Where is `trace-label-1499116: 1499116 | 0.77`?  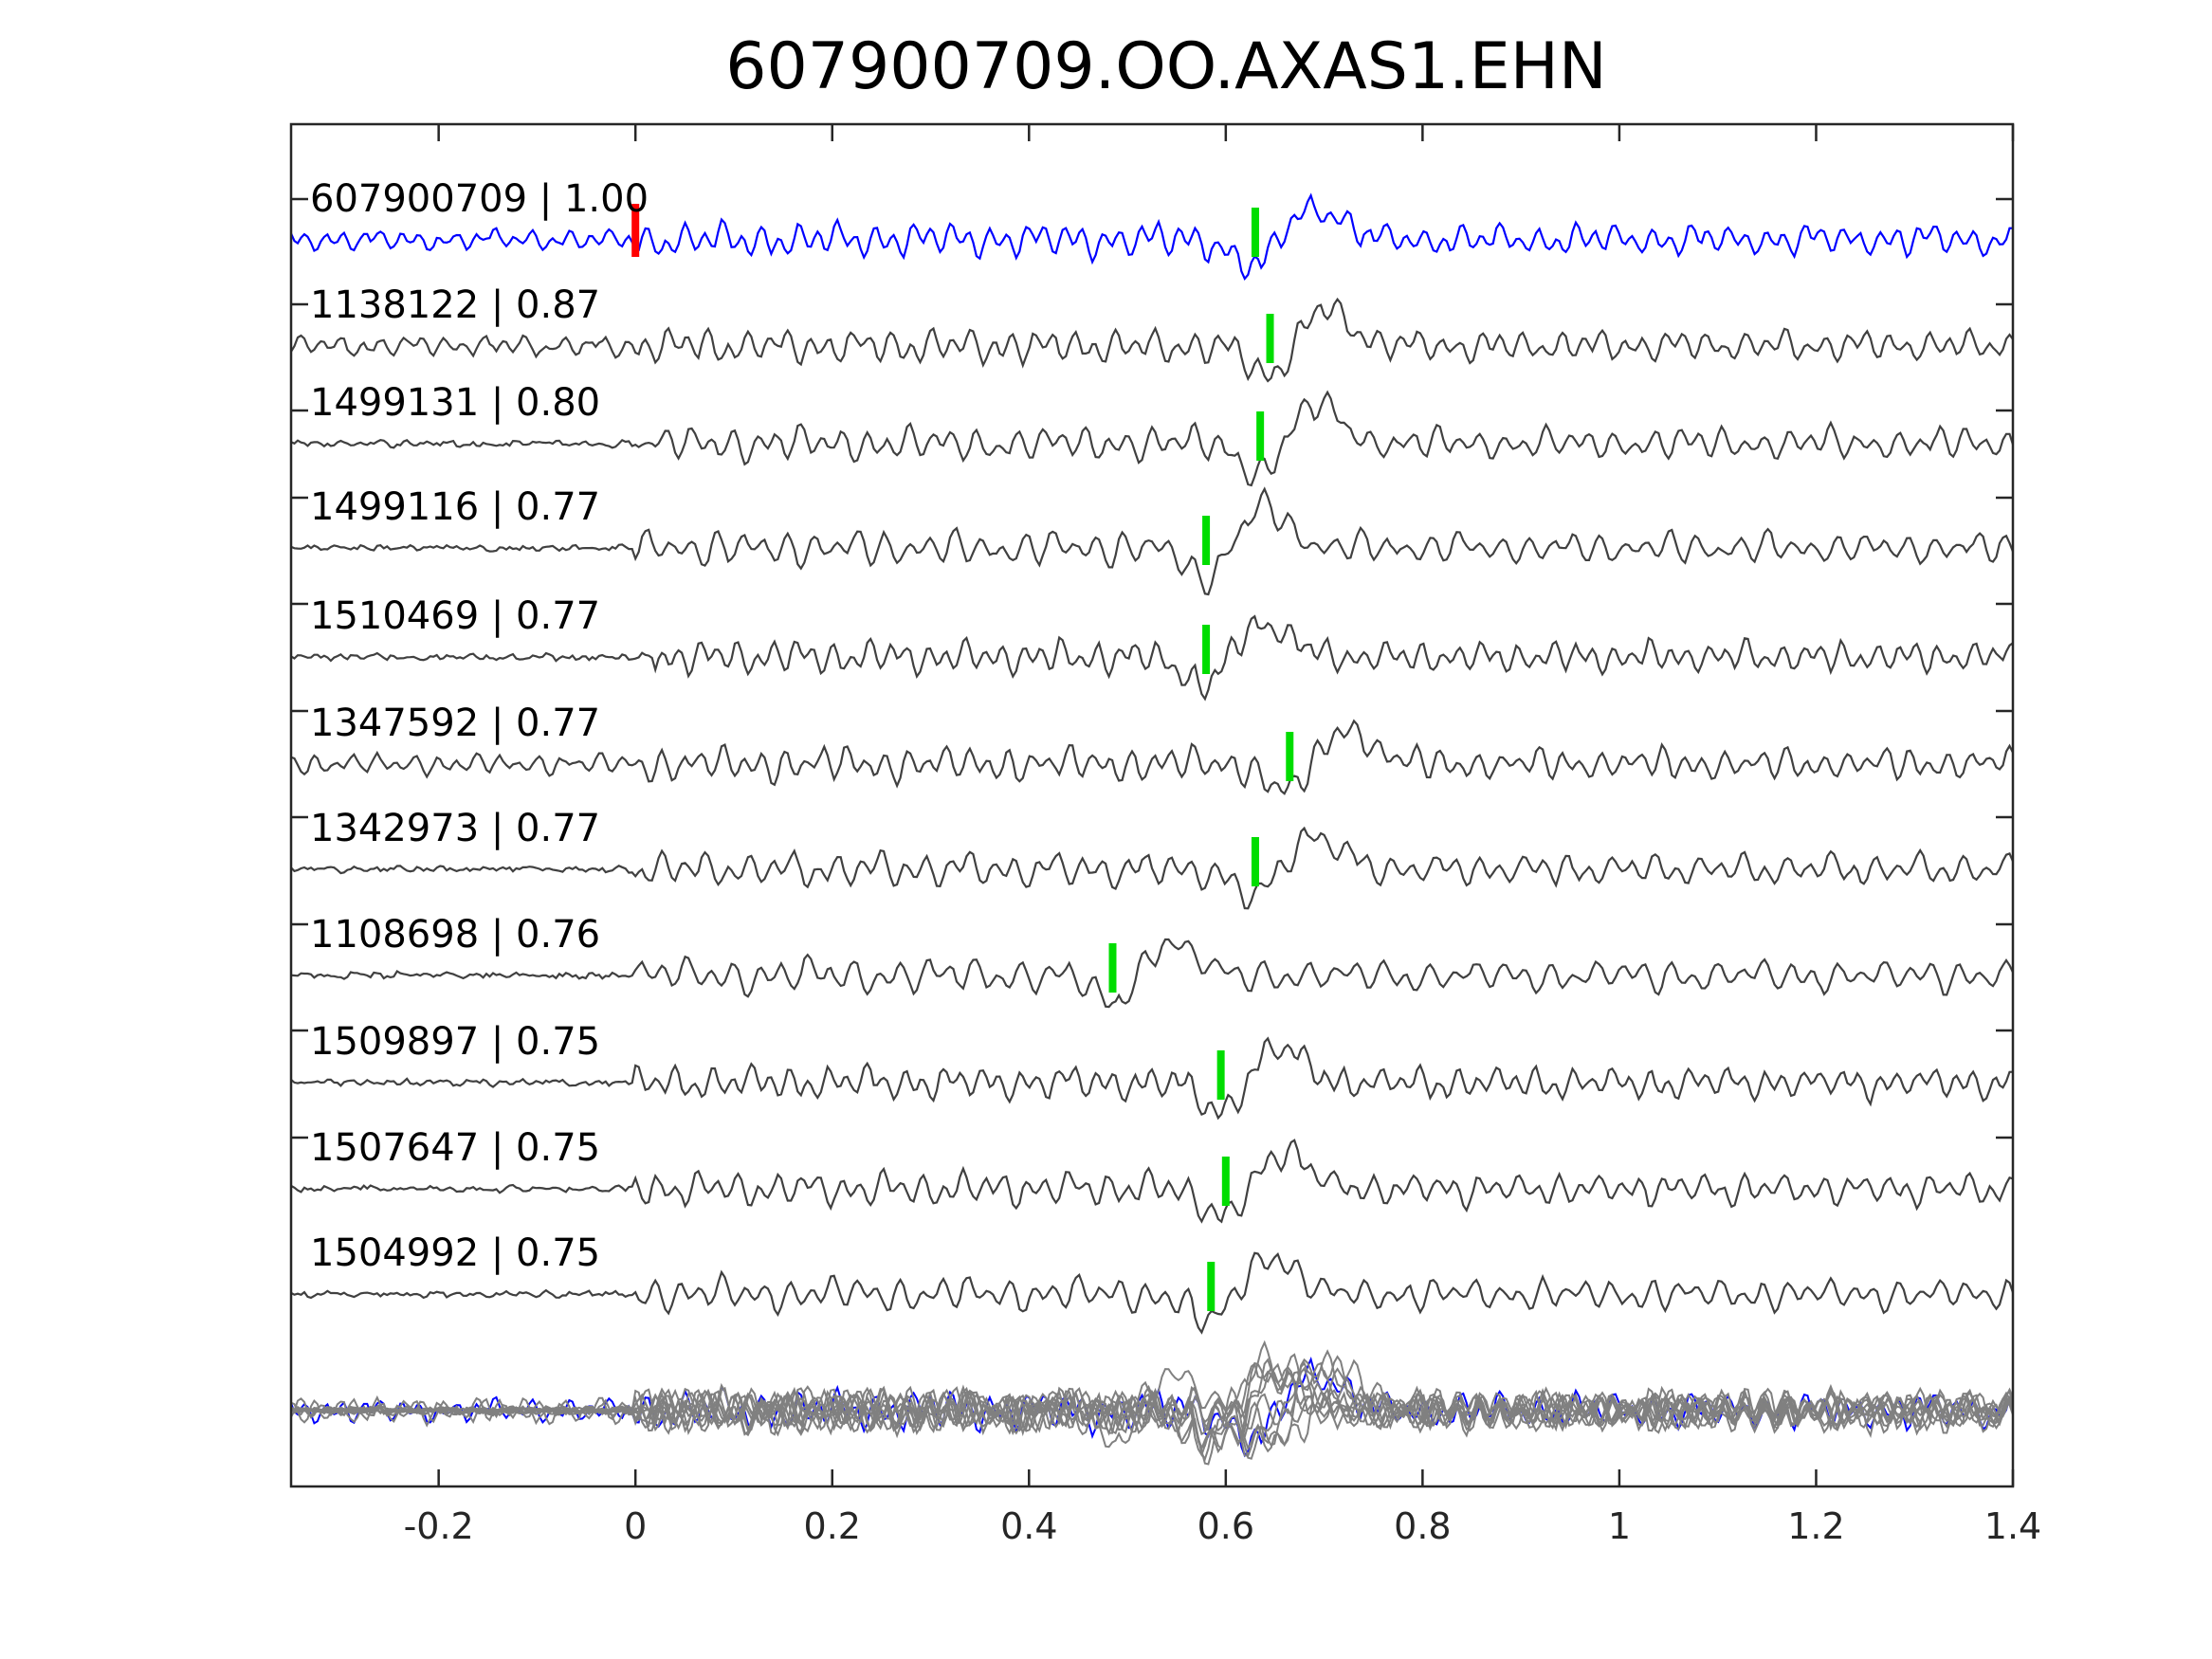 trace-label-1499116: 1499116 | 0.77 is located at coordinates (455, 507).